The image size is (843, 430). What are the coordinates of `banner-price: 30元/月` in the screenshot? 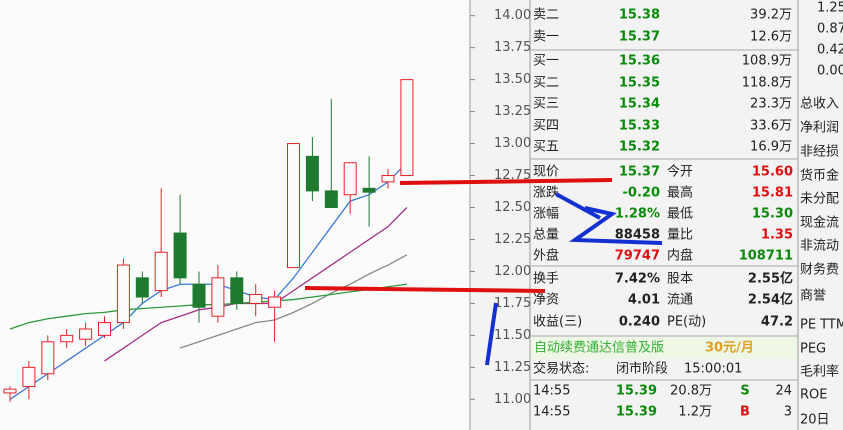 It's located at (729, 348).